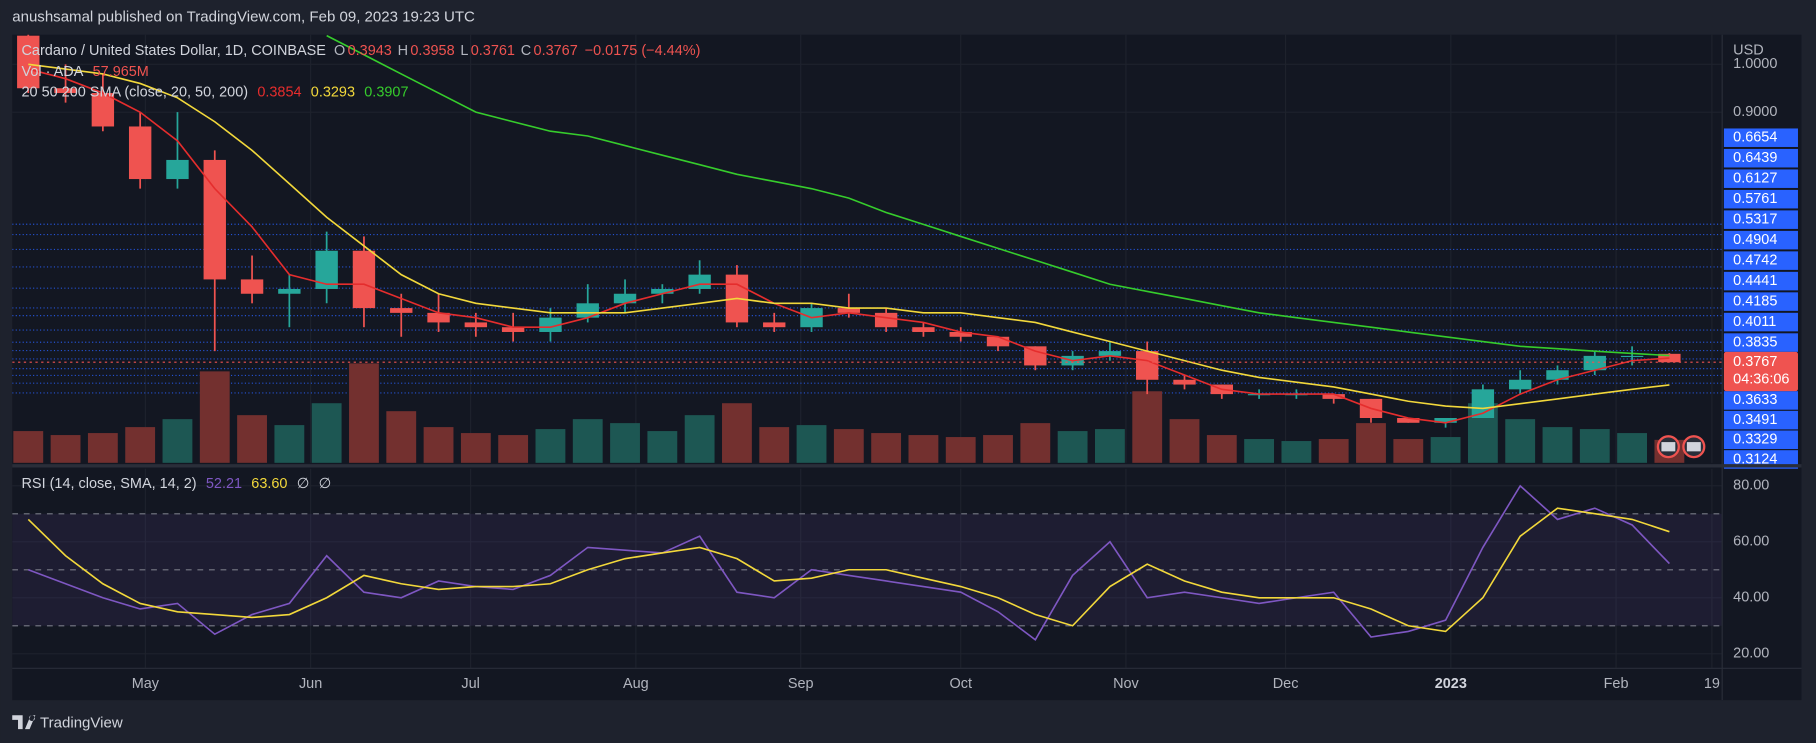  Describe the element at coordinates (1755, 64) in the screenshot. I see `y-tick-label: 1.0000` at that location.